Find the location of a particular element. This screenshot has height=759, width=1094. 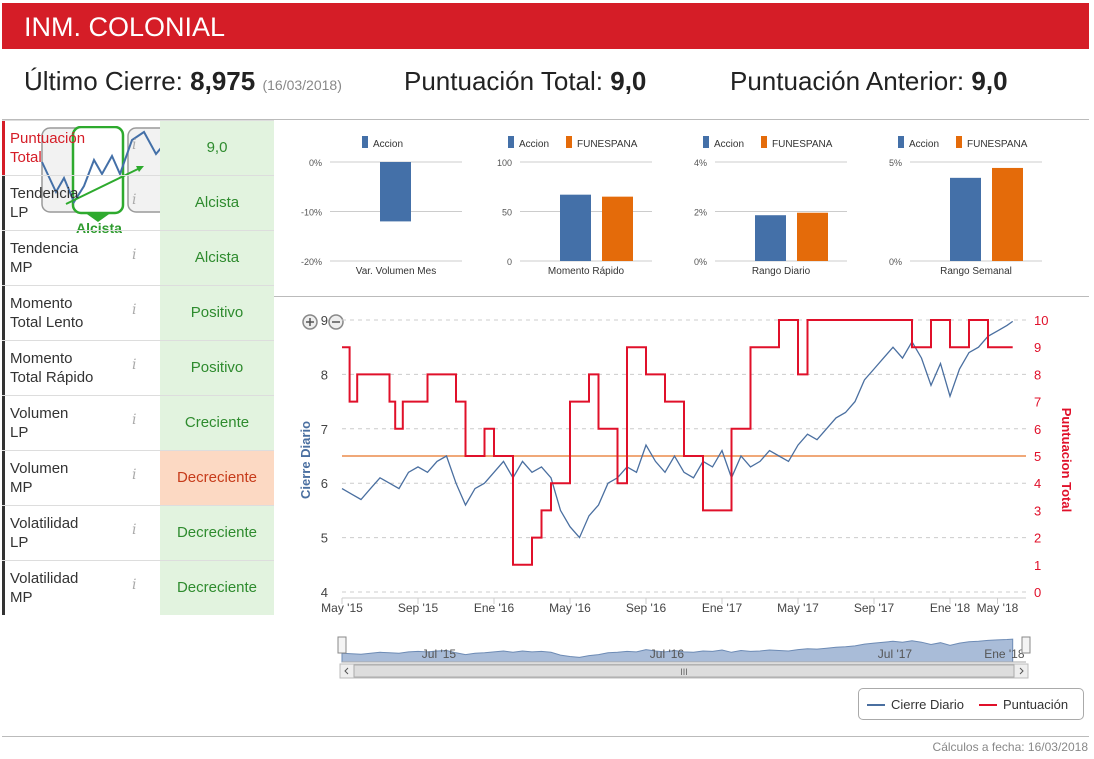

indicator-row: Puntuación Total i 9,0 is located at coordinates (138, 147).